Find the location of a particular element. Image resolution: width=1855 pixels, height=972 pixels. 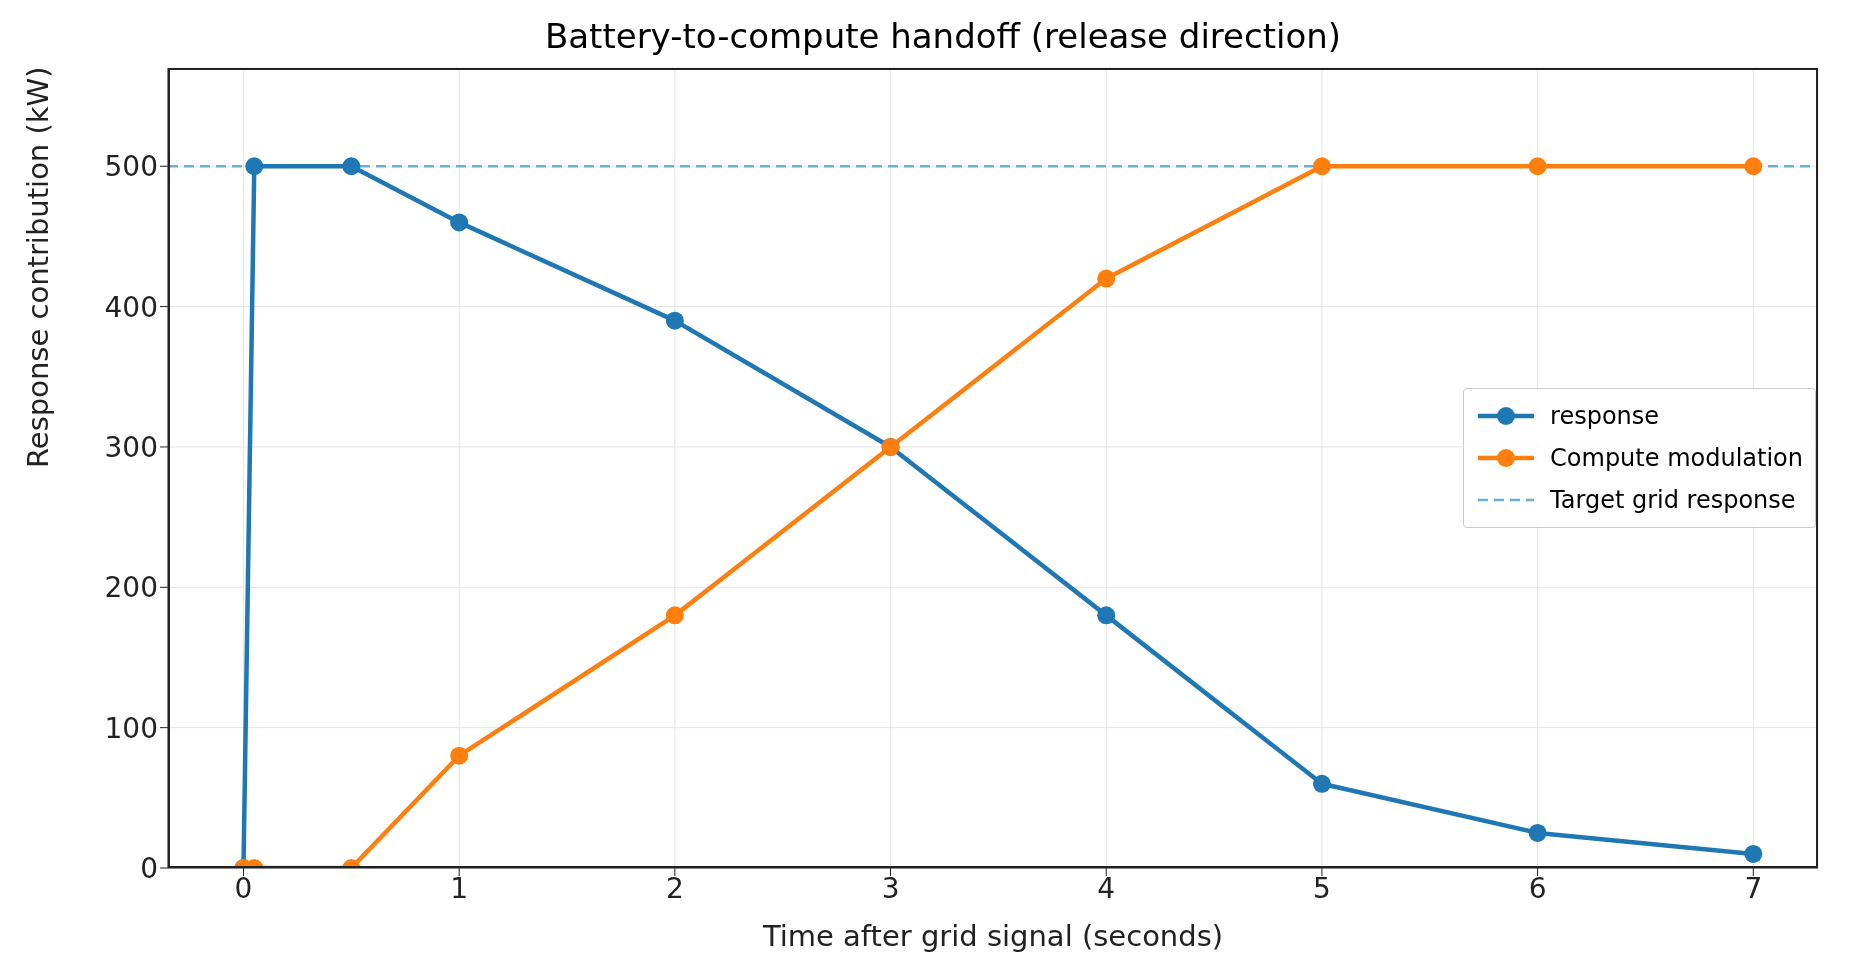

legend-label: Compute modulation is located at coordinates (1676, 458).